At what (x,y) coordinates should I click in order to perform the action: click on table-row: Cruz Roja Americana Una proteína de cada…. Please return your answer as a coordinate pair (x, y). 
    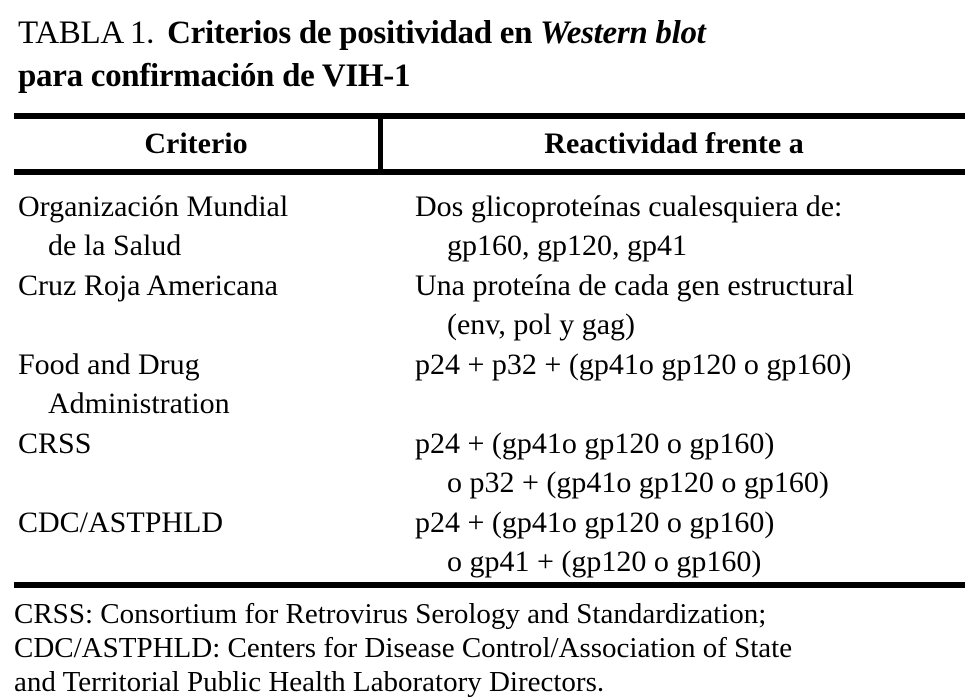
    Looking at the image, I should click on (489, 305).